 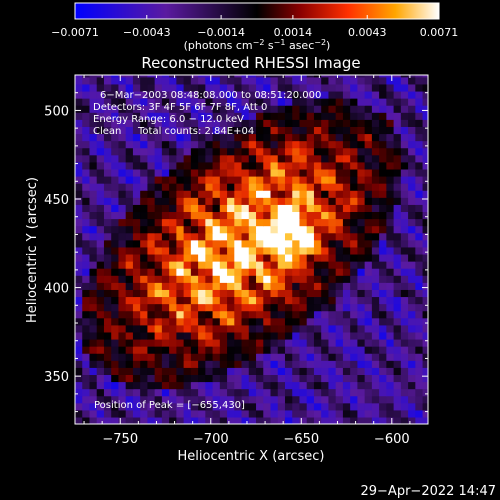 I want to click on colorbar-tick-label: 0.0043, so click(x=367, y=32).